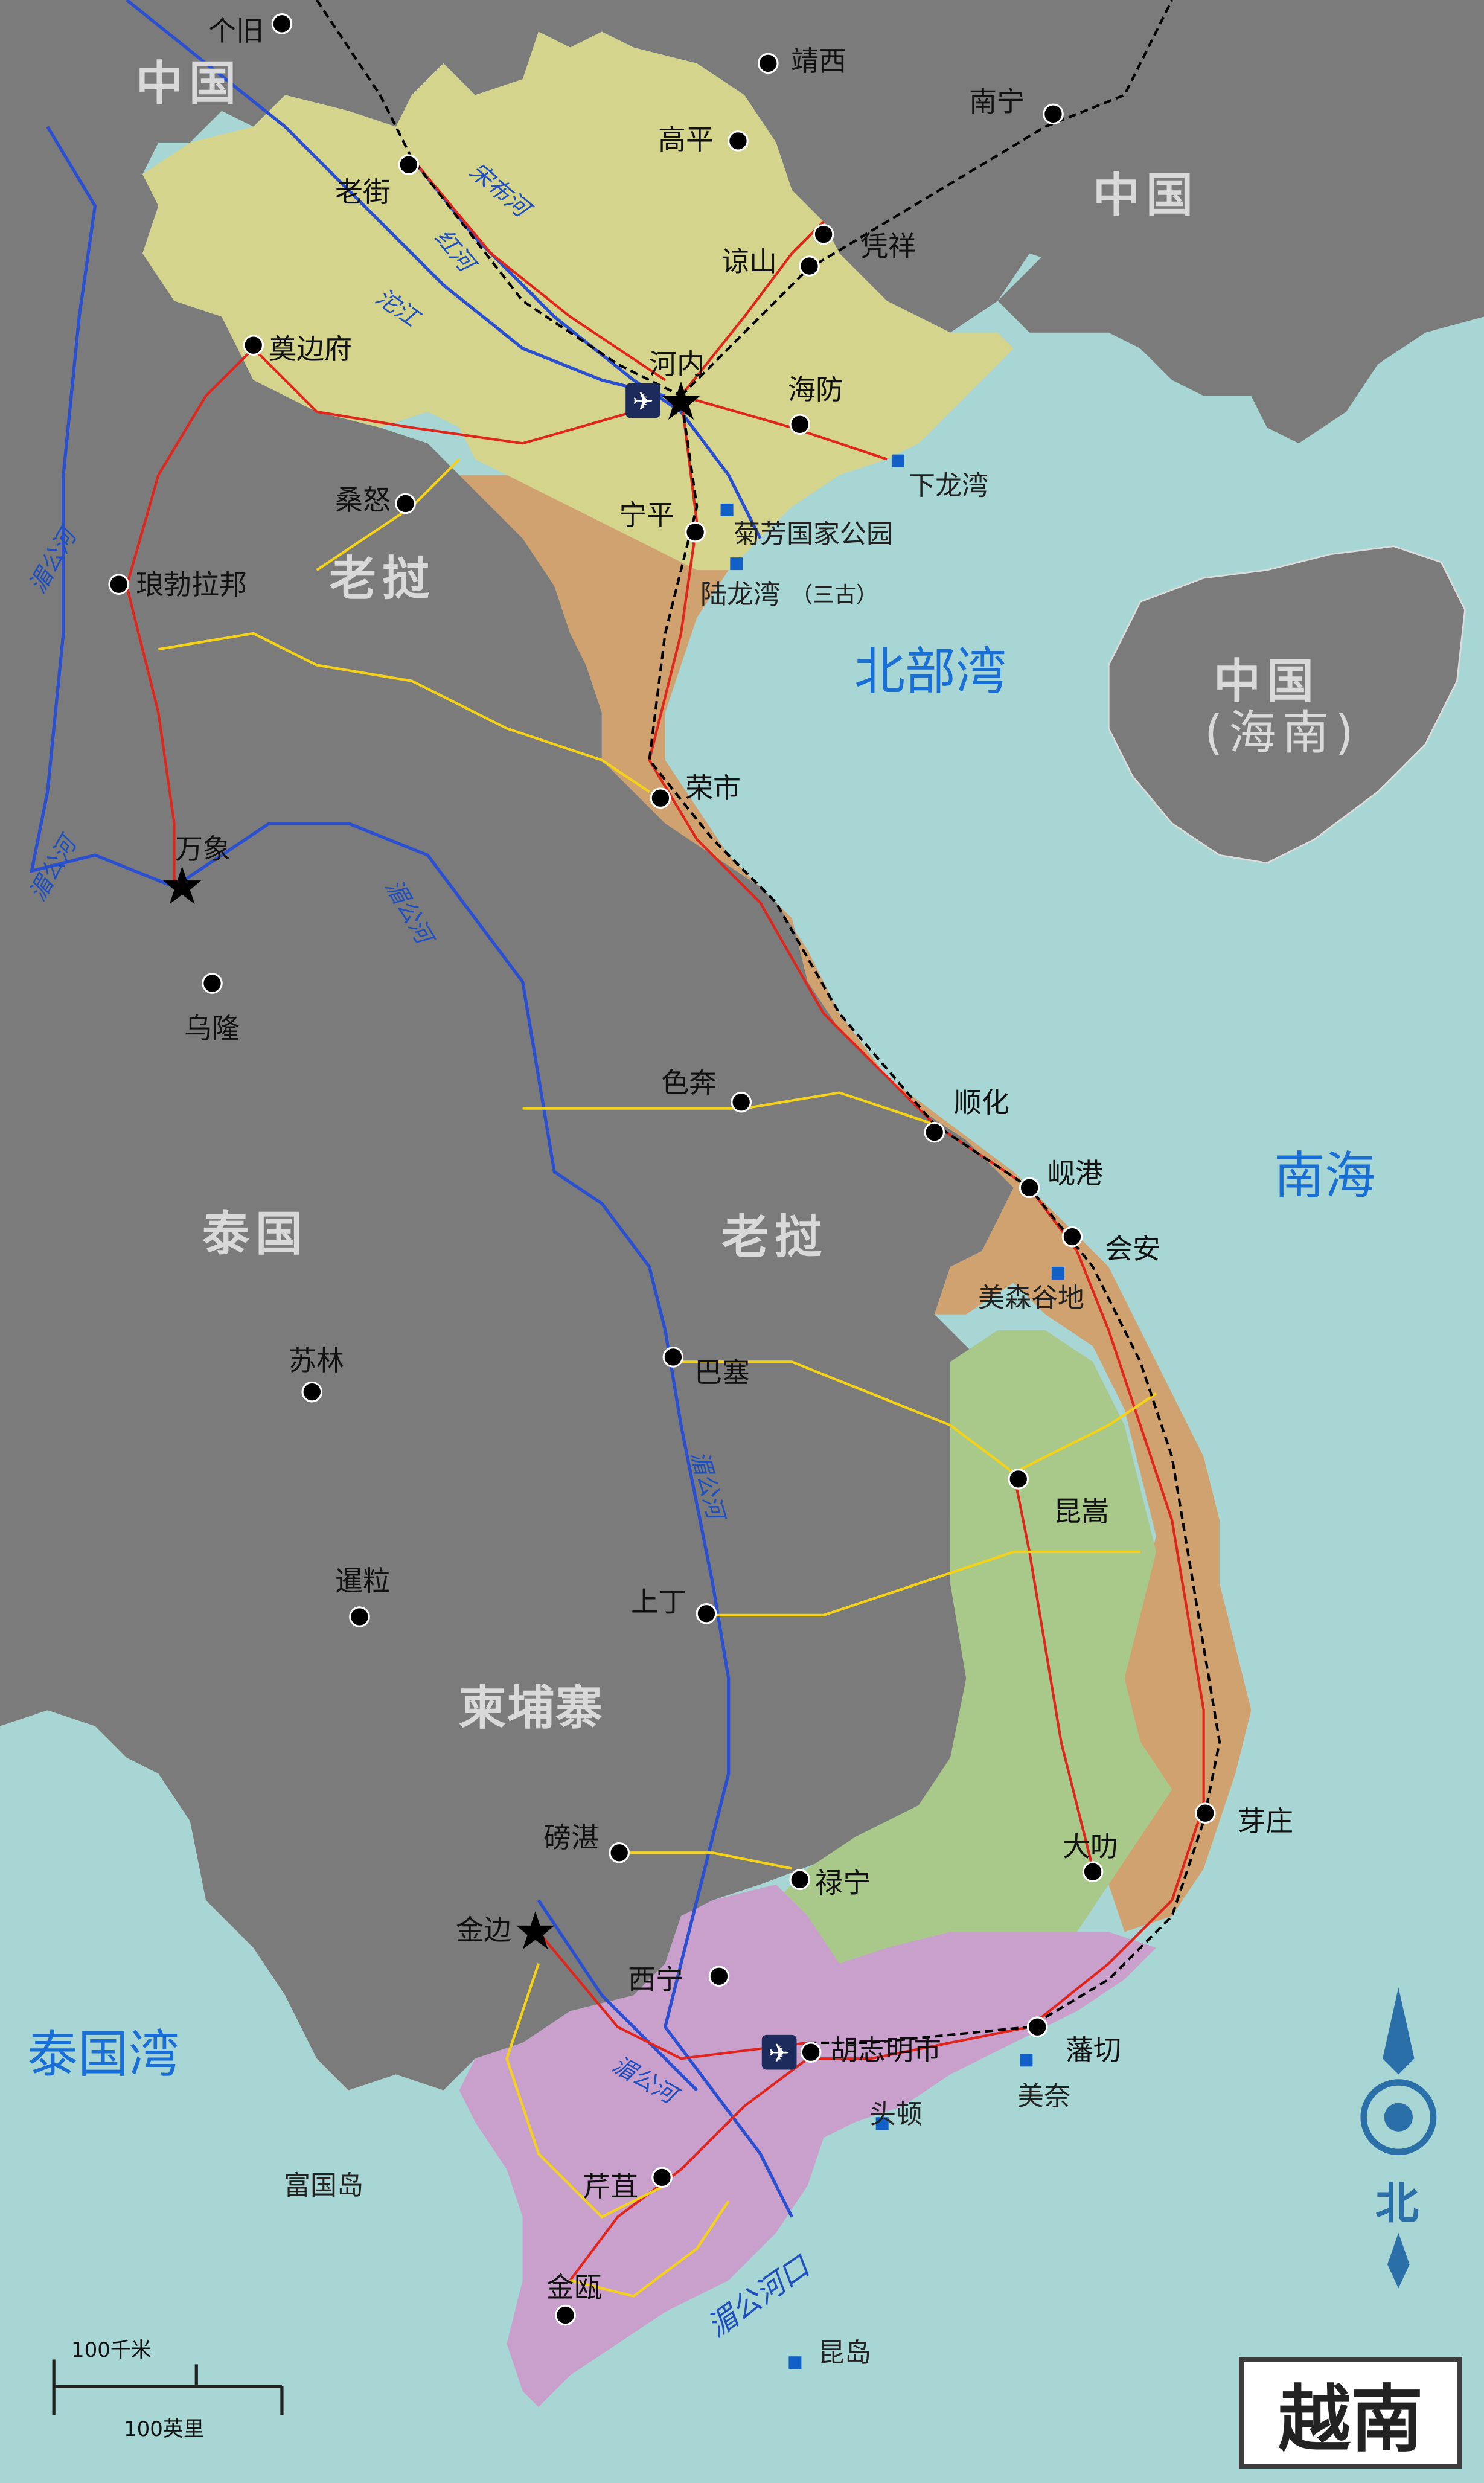 This screenshot has width=1484, height=2483. I want to click on region-south, so click(808, 2146).